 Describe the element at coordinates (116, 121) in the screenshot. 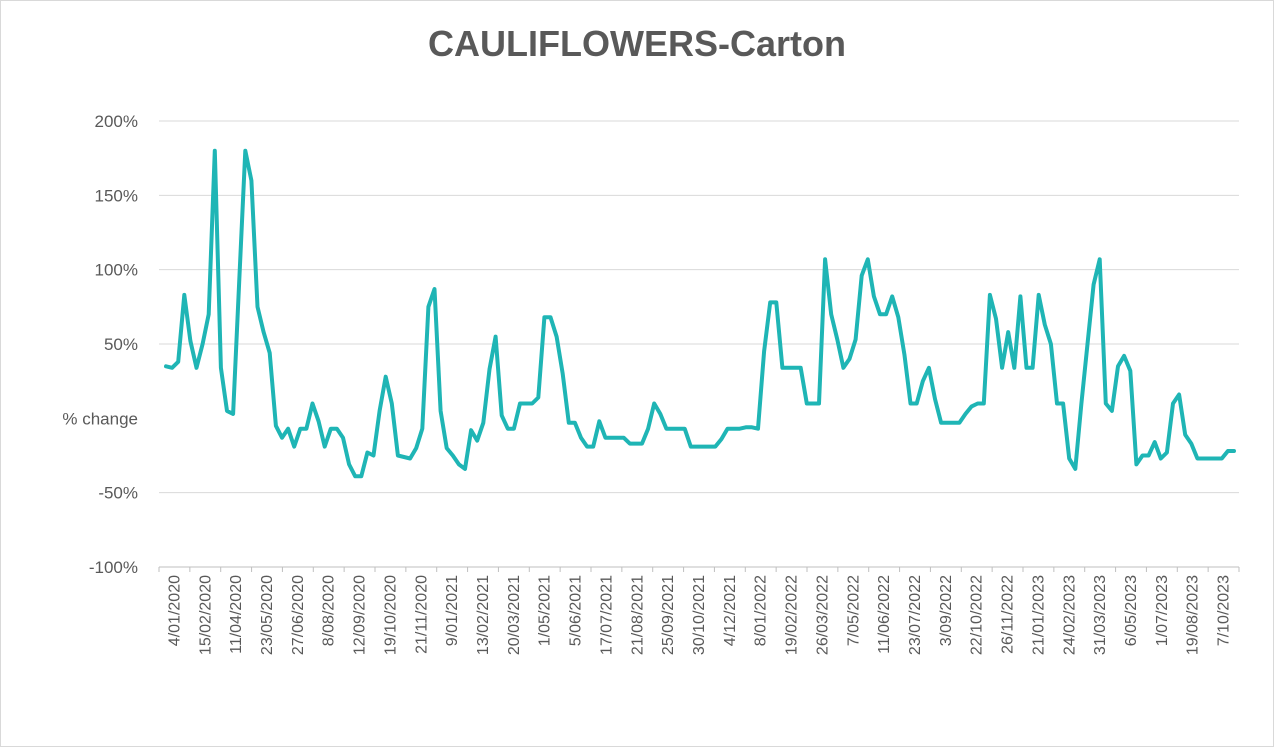

I see `y-tick-label: 200%` at that location.